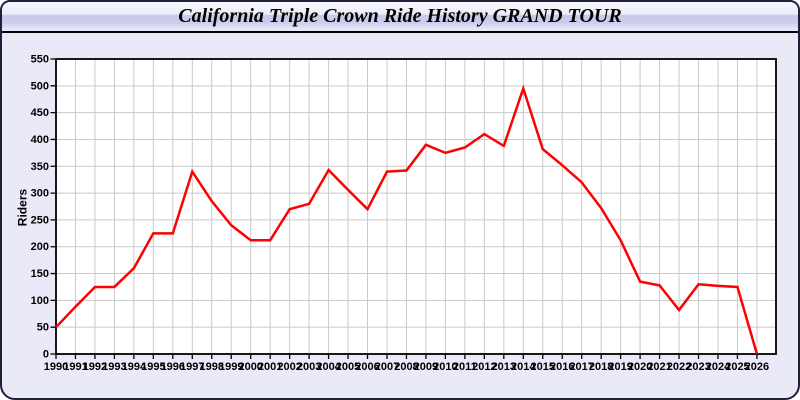 The height and width of the screenshot is (400, 800). What do you see at coordinates (192, 367) in the screenshot?
I see `svg-text: 1997` at bounding box center [192, 367].